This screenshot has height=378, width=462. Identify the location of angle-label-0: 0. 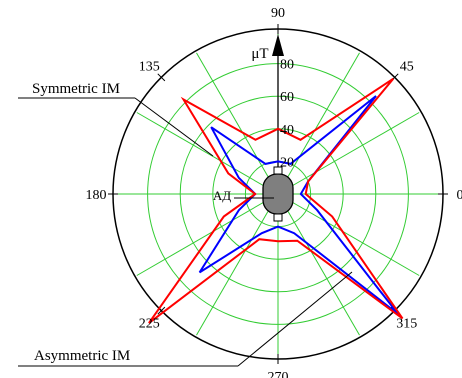
(459, 195).